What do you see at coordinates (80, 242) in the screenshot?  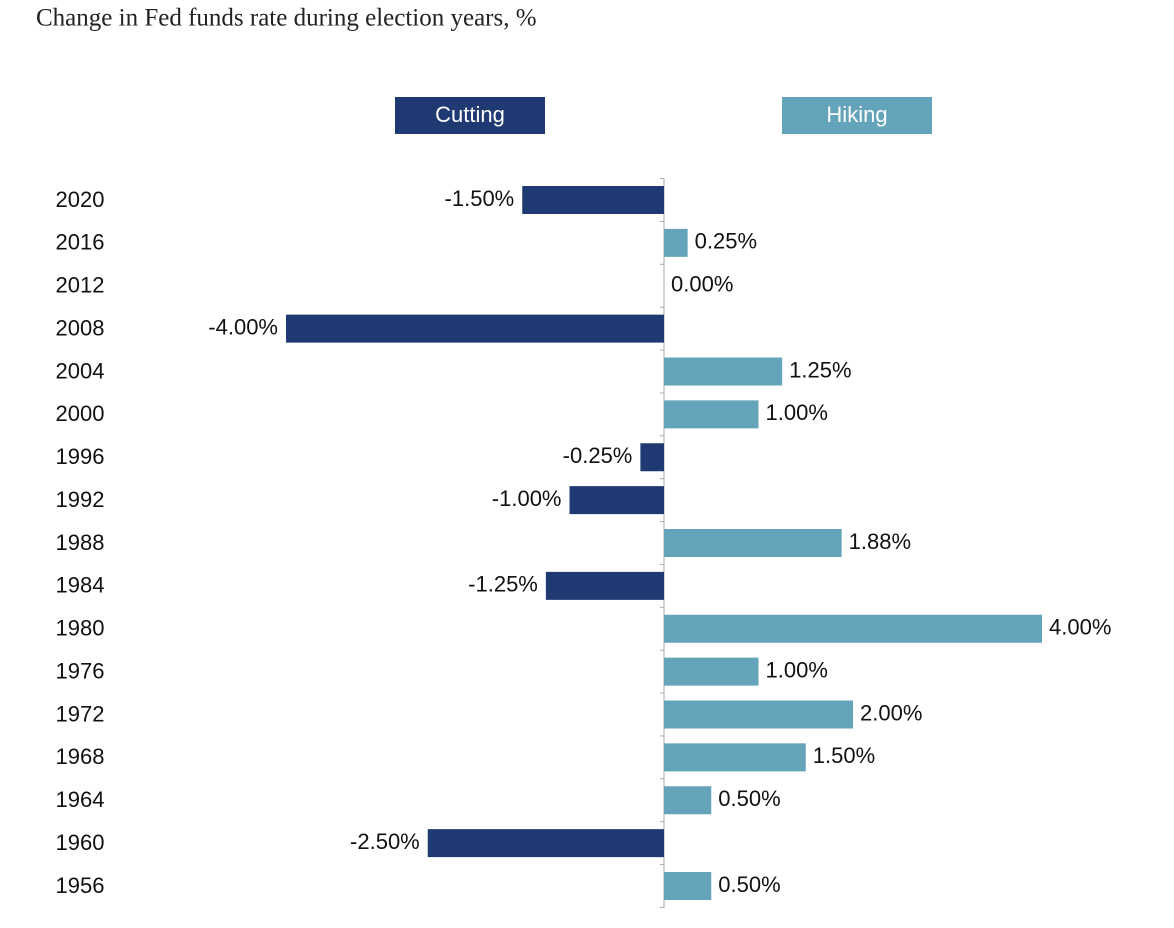 I see `category-label: 2016` at bounding box center [80, 242].